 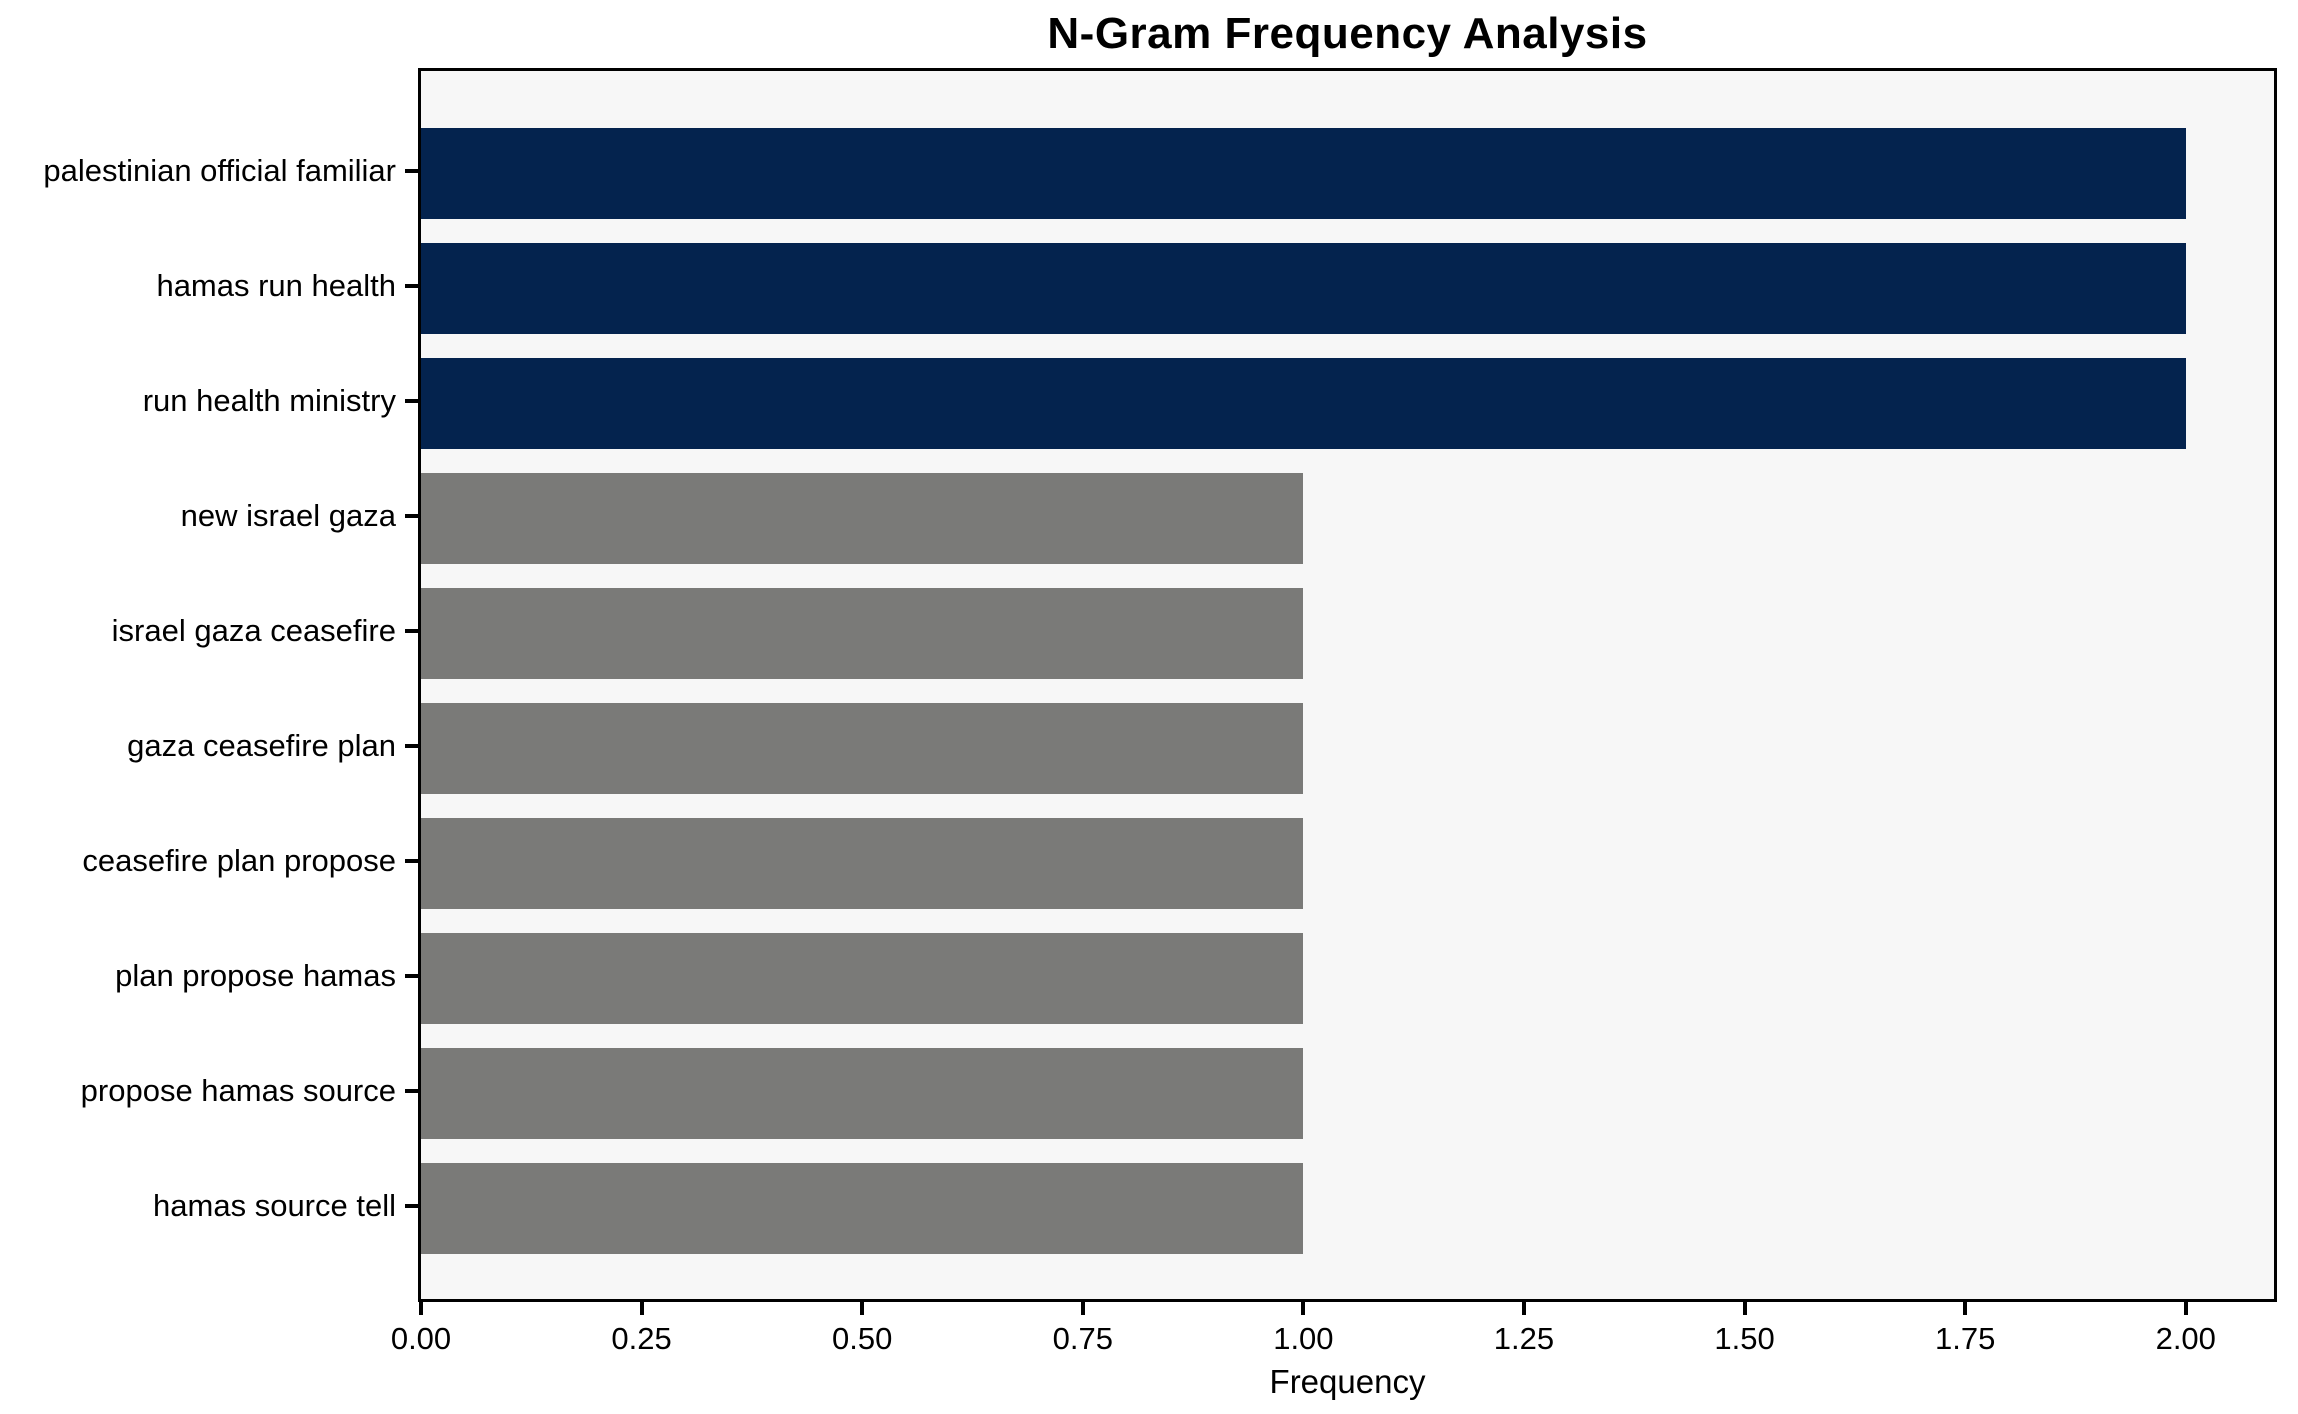 What do you see at coordinates (274, 1205) in the screenshot?
I see `y-tick-label: hamas source tell` at bounding box center [274, 1205].